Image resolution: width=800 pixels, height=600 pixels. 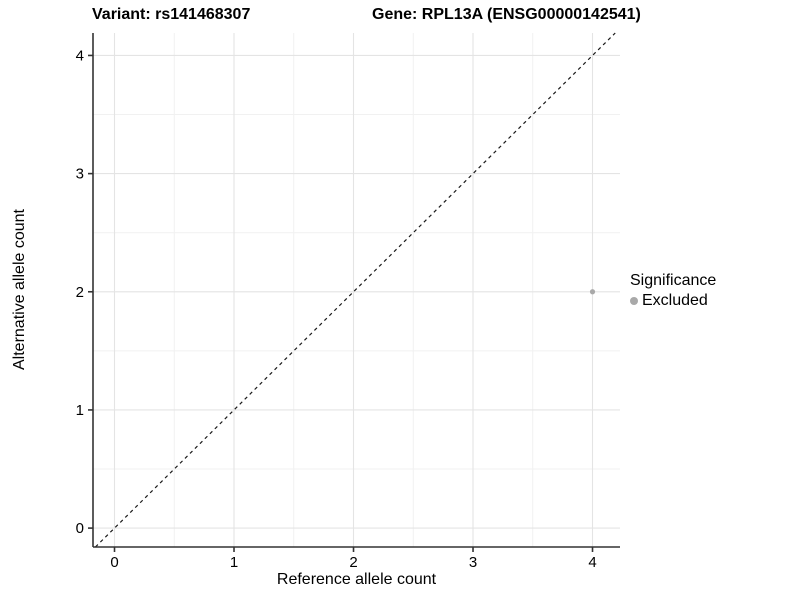 I want to click on y-tick-label: 4, so click(x=80, y=55).